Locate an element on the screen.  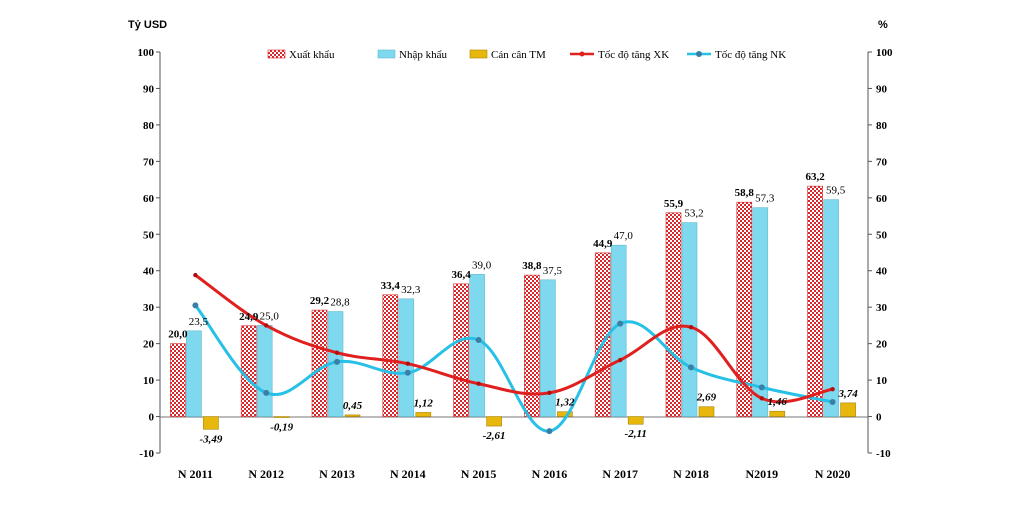
label-can-can: 1,12 is located at coordinates (424, 403).